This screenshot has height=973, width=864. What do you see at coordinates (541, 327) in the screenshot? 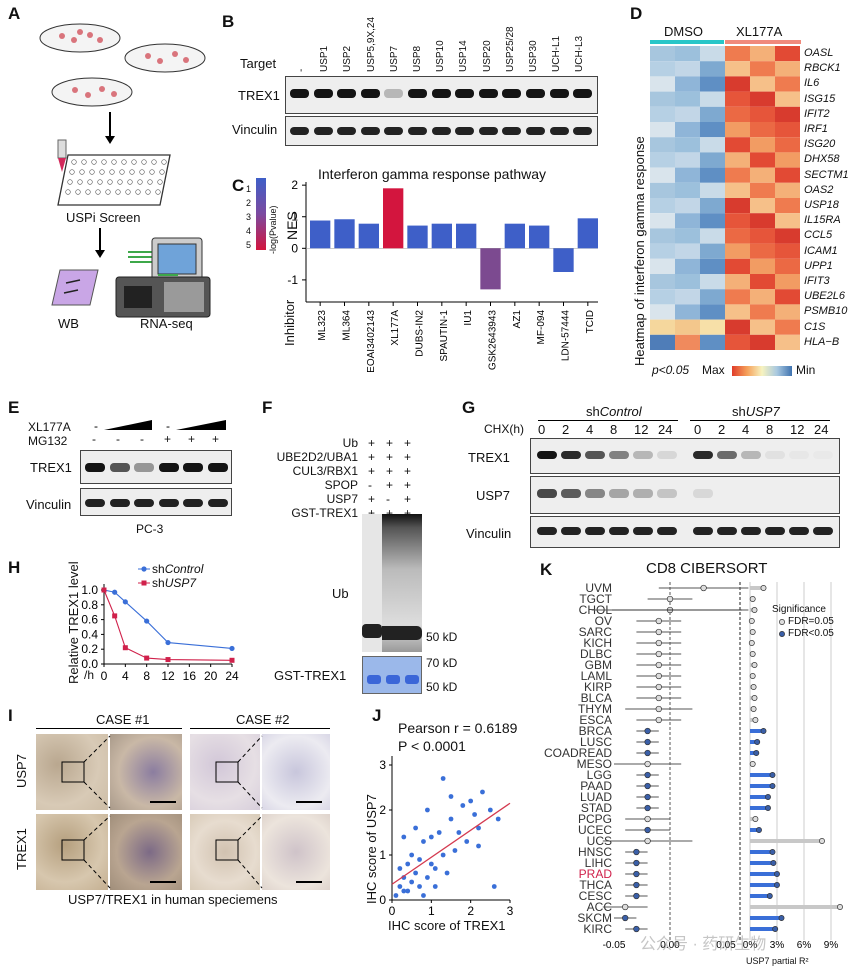
I see `x-tick-label: MF-094` at bounding box center [541, 327].